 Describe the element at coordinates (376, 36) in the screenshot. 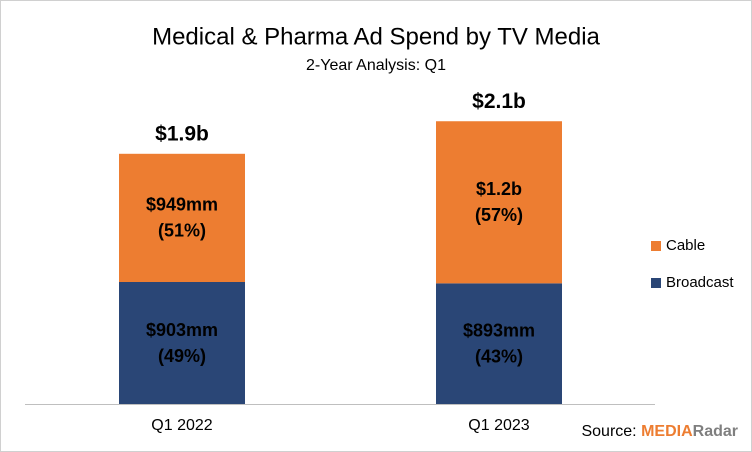

I see `chart-title: Medical & Pharma Ad Spend by TV Media` at that location.